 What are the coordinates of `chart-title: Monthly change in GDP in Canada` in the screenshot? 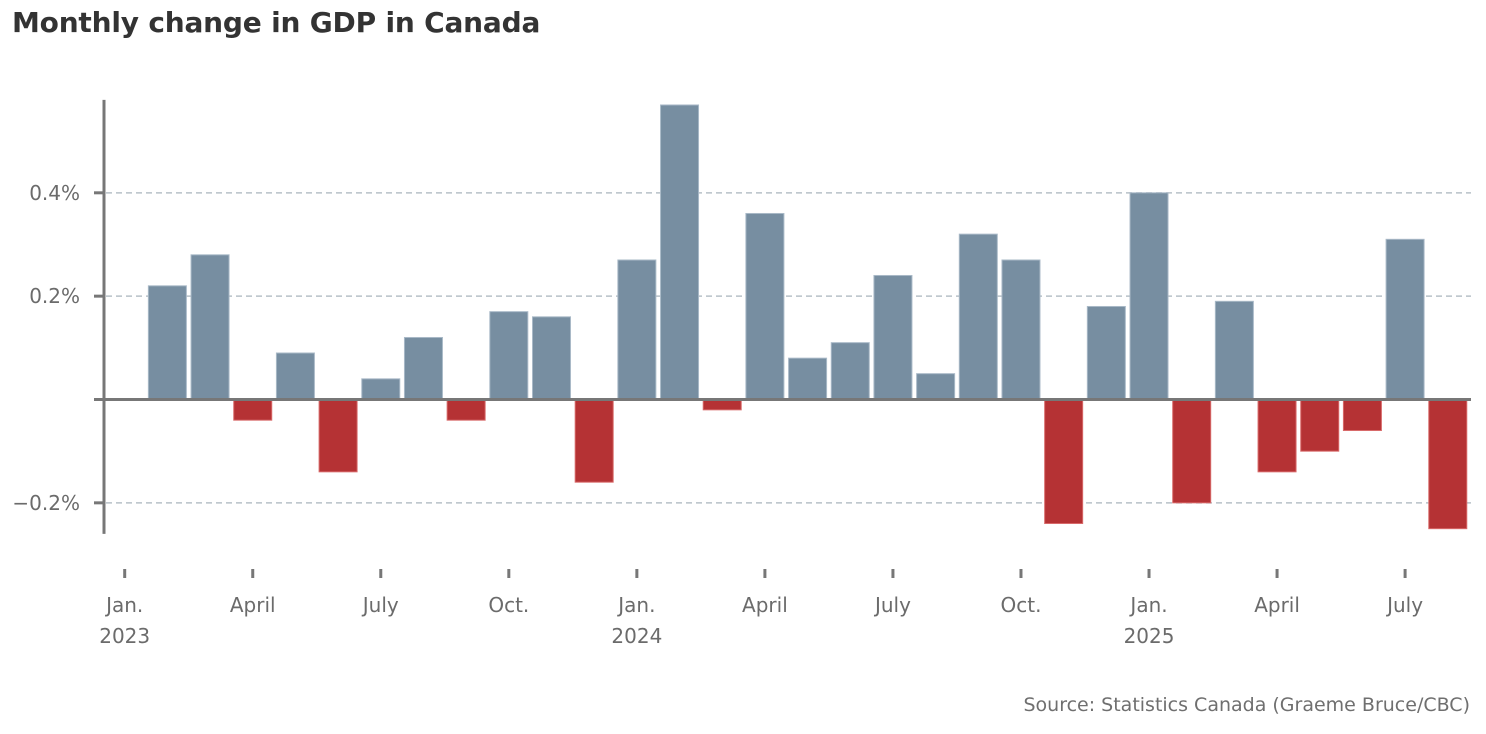 It's located at (276, 22).